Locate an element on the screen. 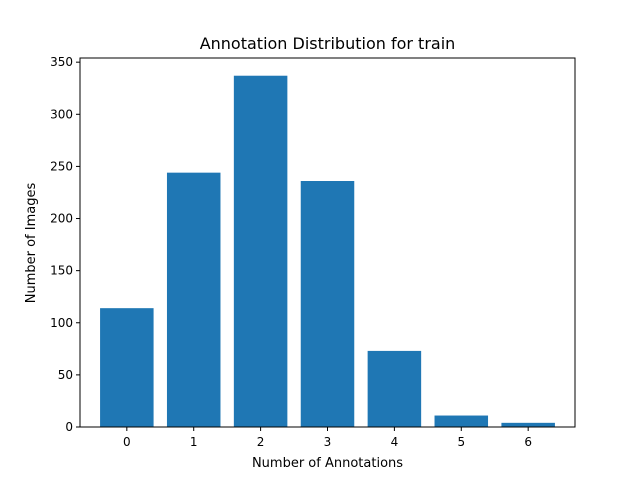 Image resolution: width=640 pixels, height=484 pixels. x-tick-label: 3 is located at coordinates (328, 442).